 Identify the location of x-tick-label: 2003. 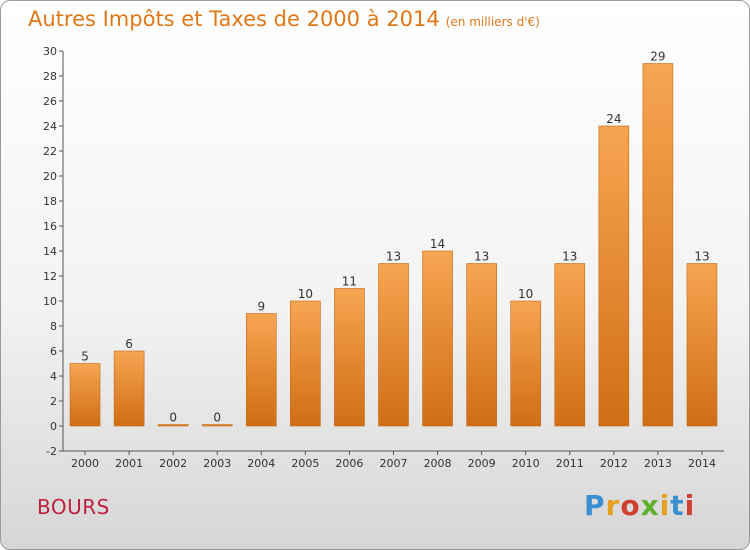
(217, 463).